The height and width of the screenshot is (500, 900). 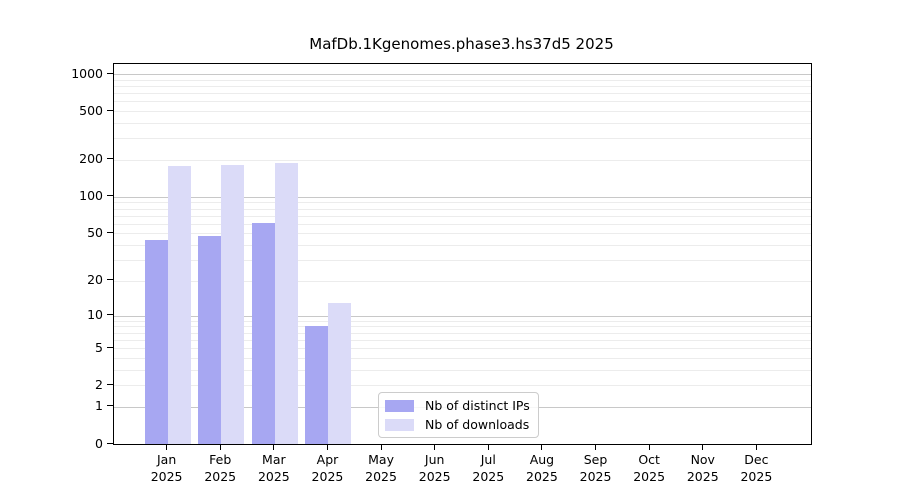 I want to click on x-tick-label: Jun 2025, so click(x=435, y=468).